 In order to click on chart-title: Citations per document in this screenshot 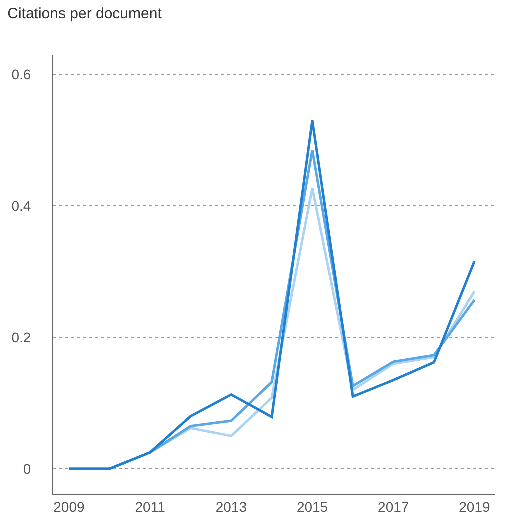, I will do `click(85, 13)`.